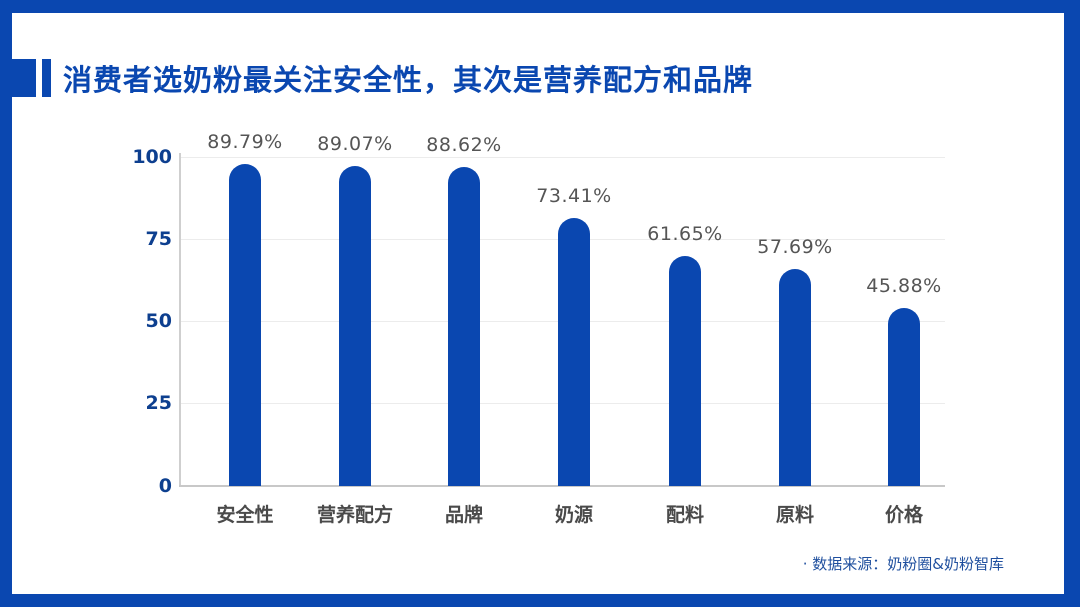 Image resolution: width=1080 pixels, height=607 pixels. I want to click on title-accent-block, so click(24, 78).